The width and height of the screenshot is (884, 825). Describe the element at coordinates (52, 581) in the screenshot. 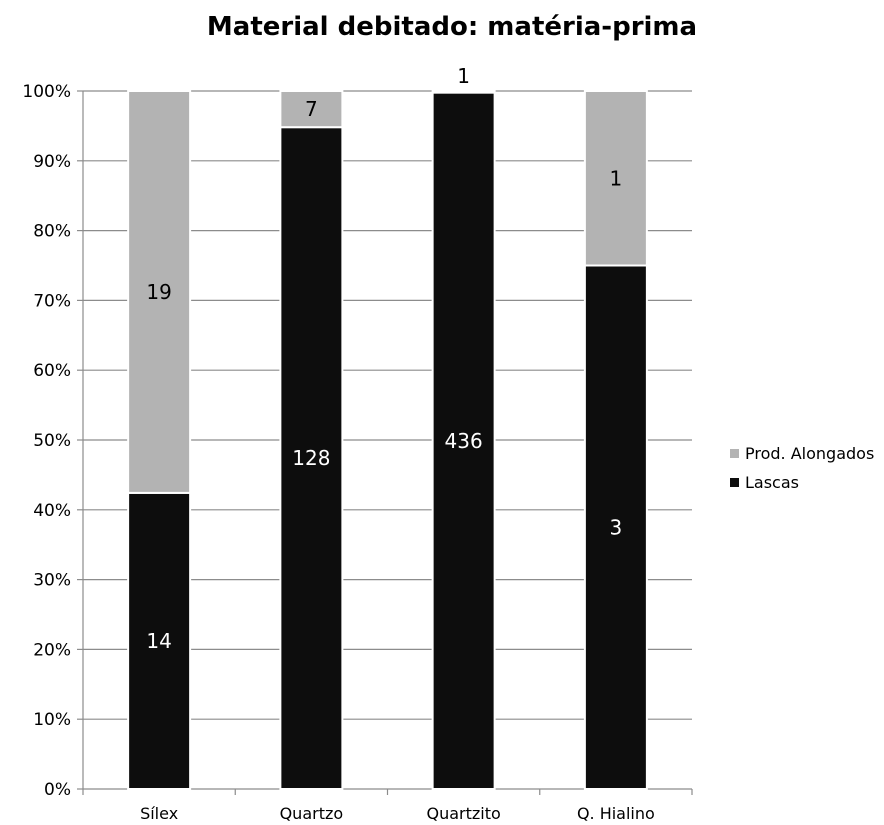

I see `y-tick-label: 30%` at that location.